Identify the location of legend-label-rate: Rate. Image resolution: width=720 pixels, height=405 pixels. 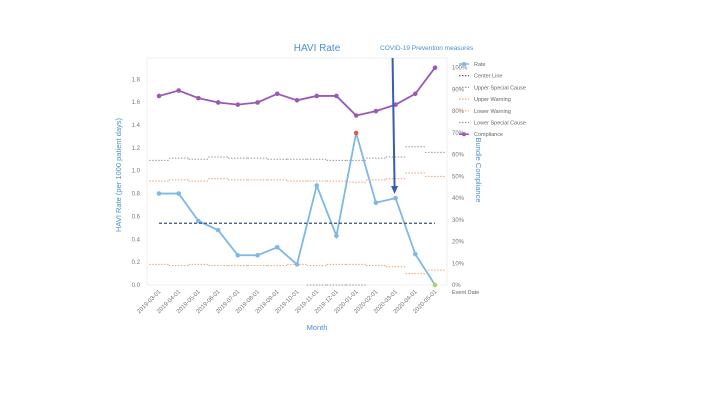
(480, 65).